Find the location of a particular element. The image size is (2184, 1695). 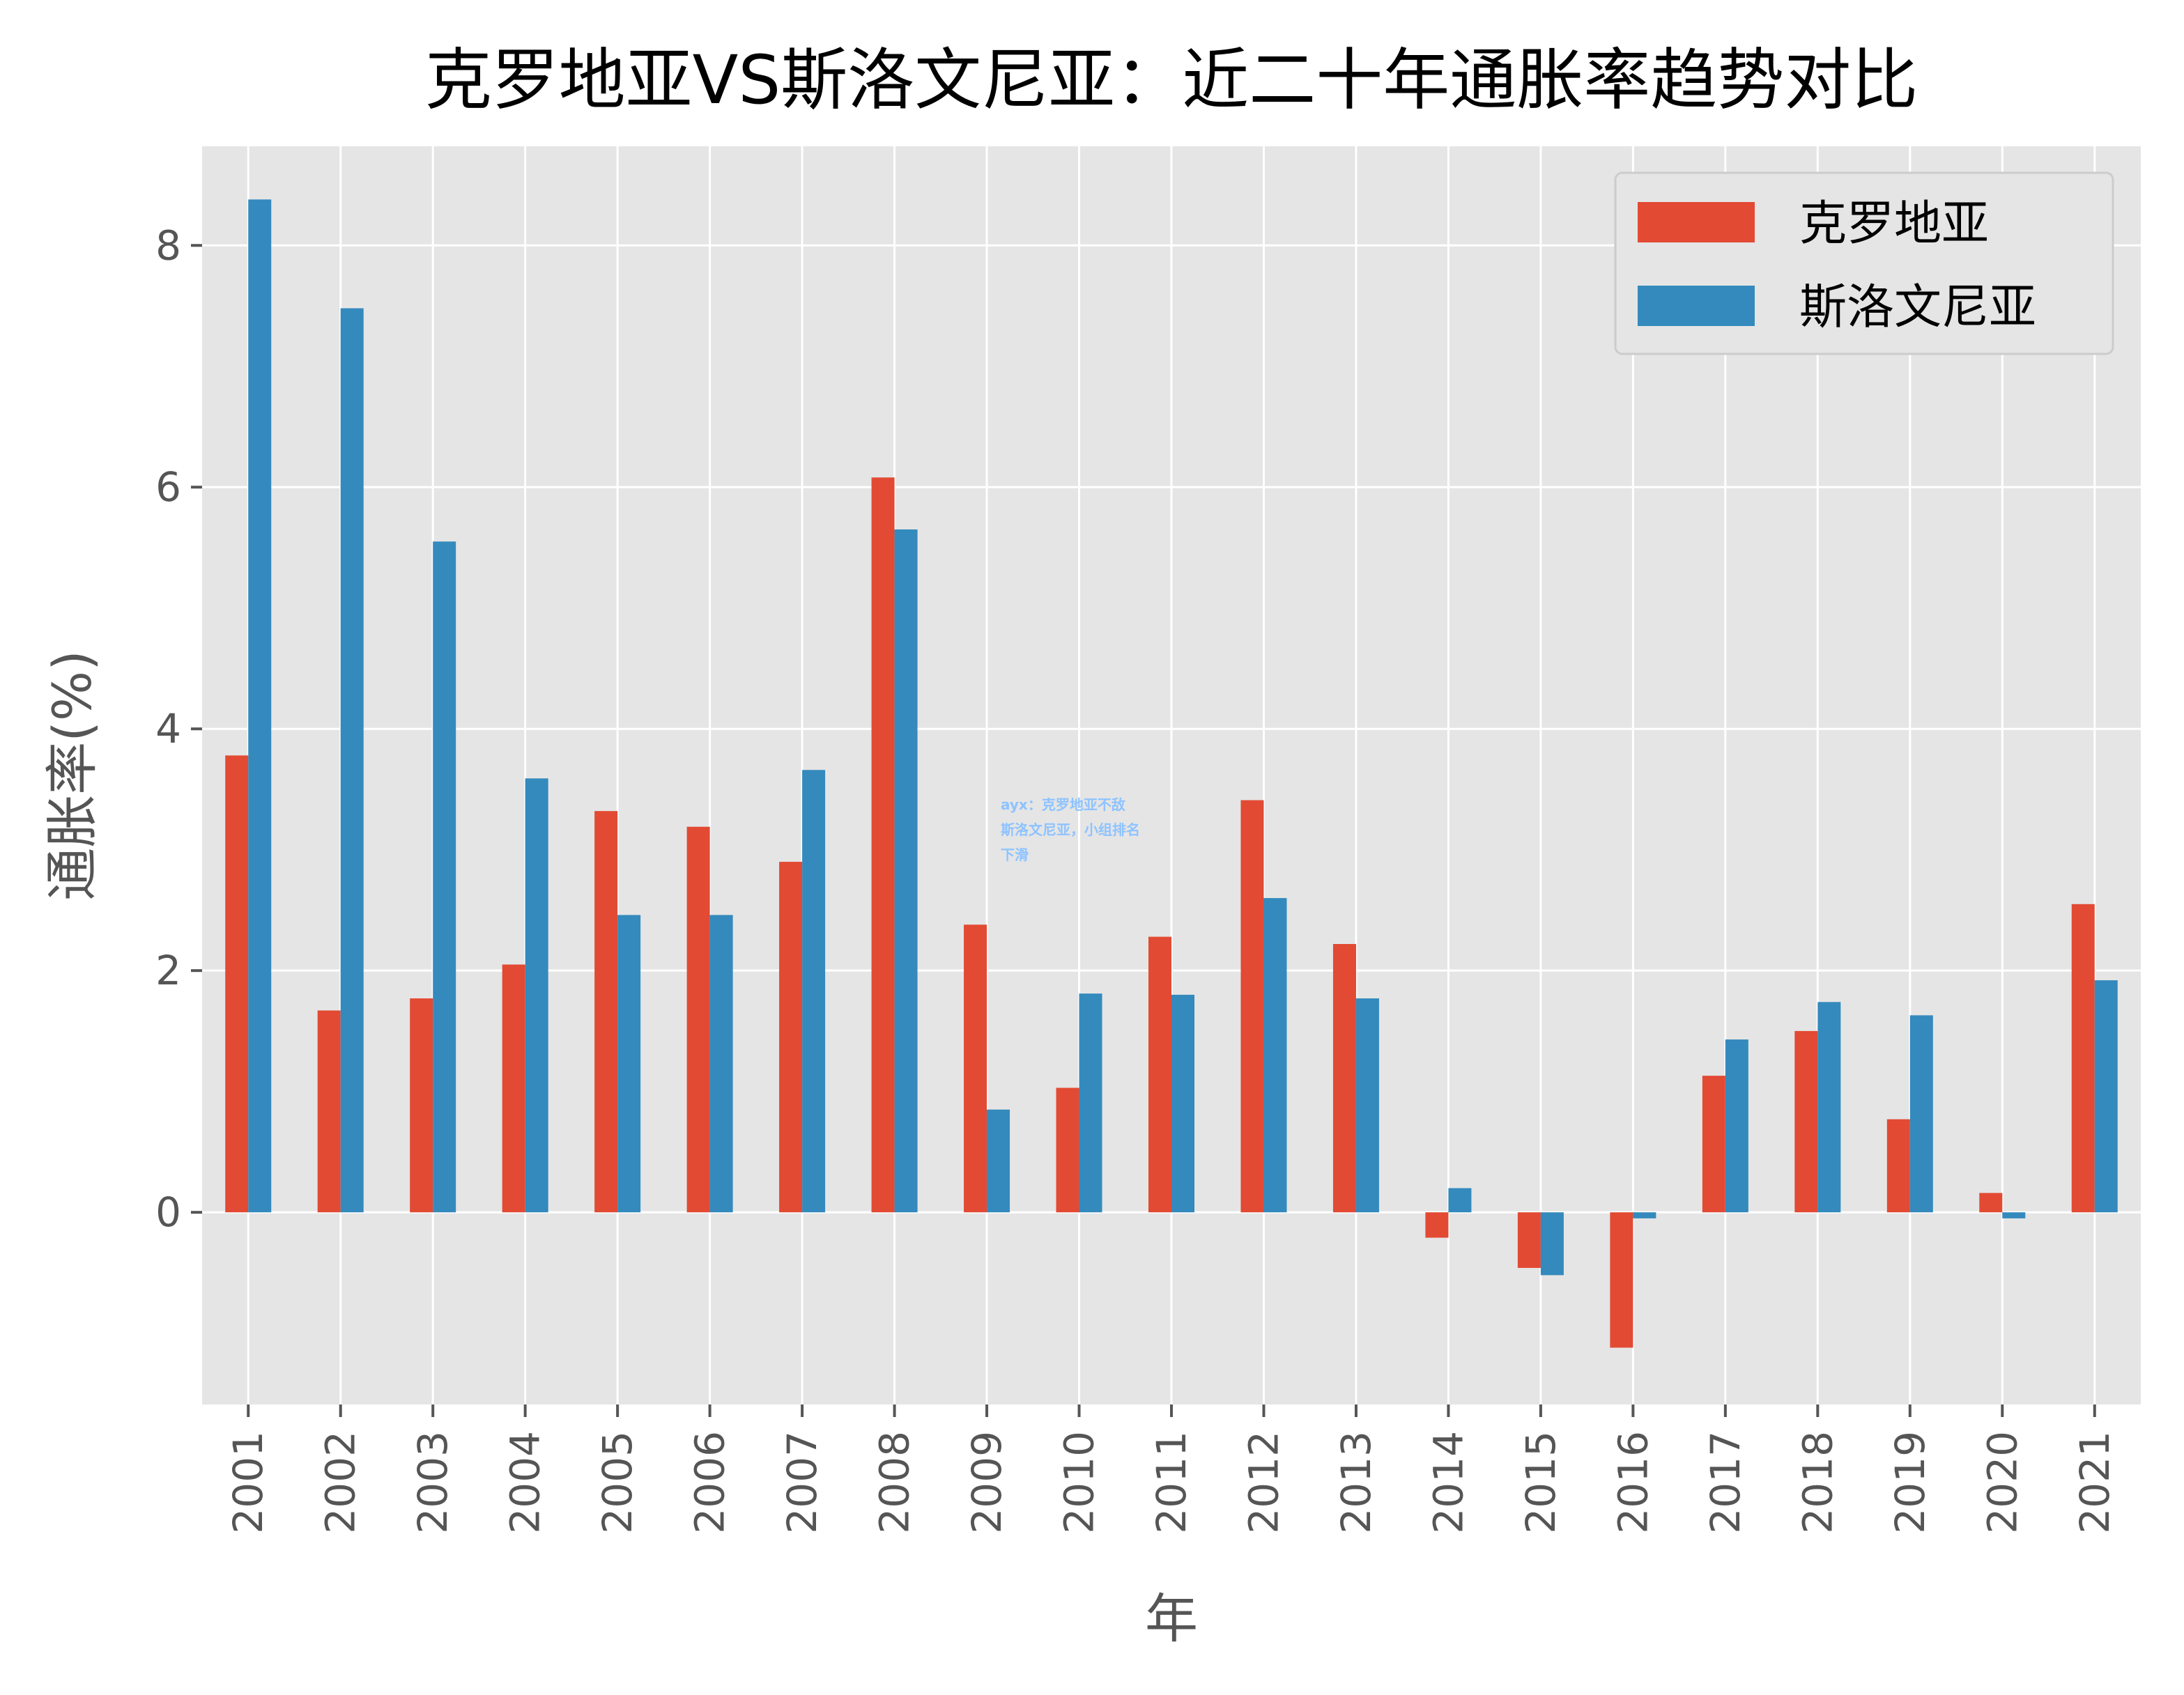

bar-slovenia-2013 is located at coordinates (1367, 1106).